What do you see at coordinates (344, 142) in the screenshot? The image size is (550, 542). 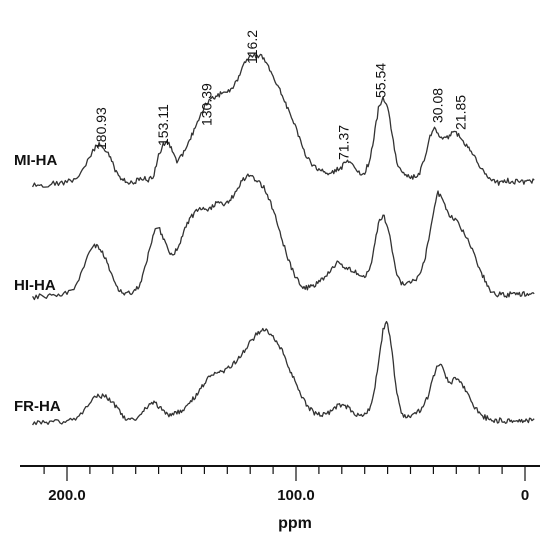 I see `peak-label: 71.37` at bounding box center [344, 142].